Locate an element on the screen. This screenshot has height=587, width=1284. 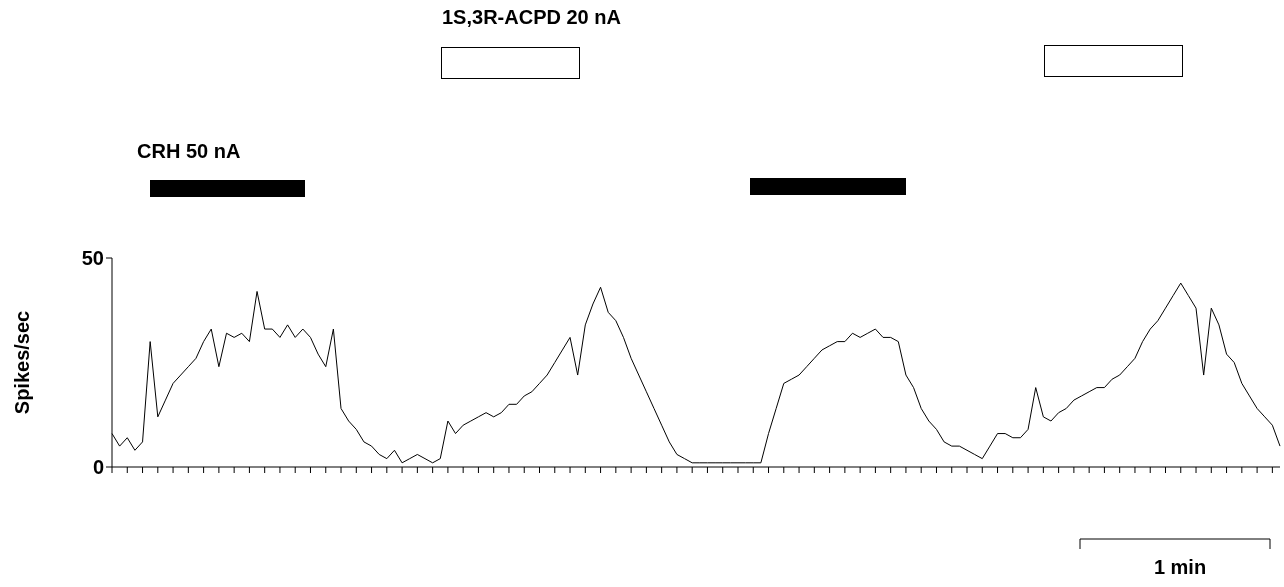
y-tick-label: 50 is located at coordinates (92, 258).